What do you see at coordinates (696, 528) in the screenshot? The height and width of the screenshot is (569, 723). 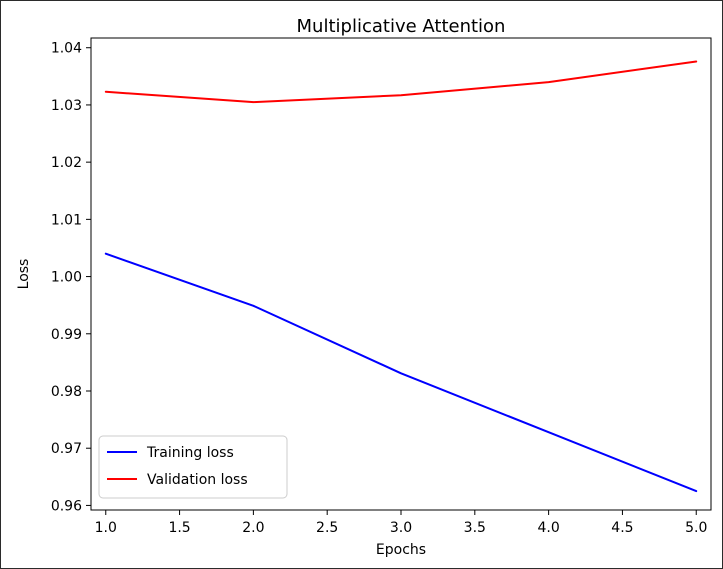 I see `x-tick-label: 5.0` at bounding box center [696, 528].